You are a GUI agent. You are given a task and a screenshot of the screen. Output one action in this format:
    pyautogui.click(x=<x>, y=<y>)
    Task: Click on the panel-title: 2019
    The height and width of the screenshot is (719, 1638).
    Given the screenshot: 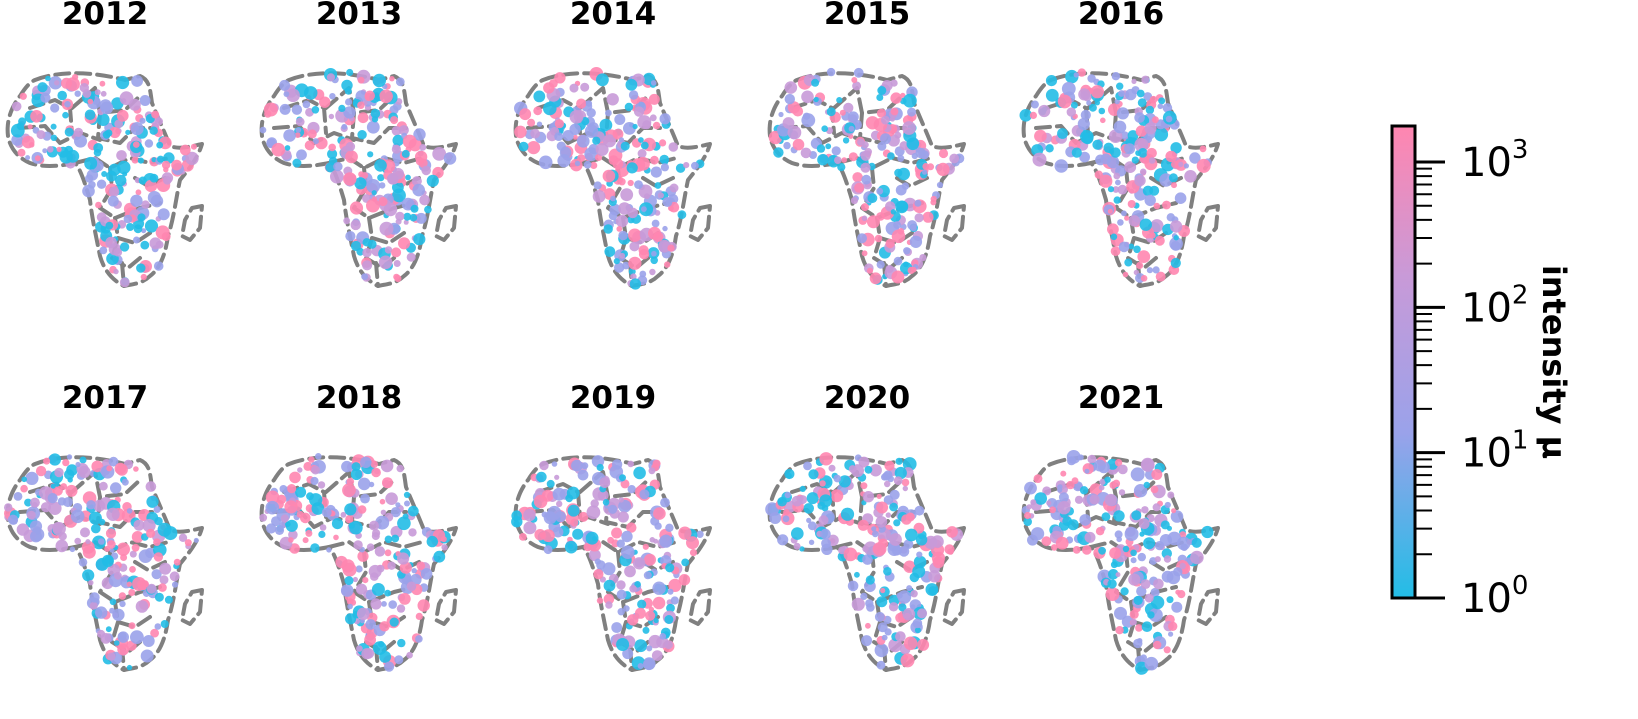 What is the action you would take?
    pyautogui.click(x=613, y=398)
    